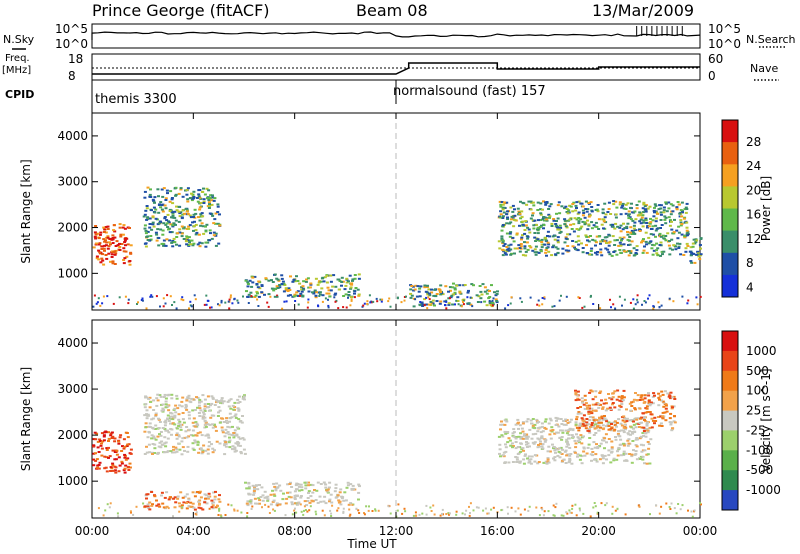 This screenshot has height=554, width=800. What do you see at coordinates (759, 470) in the screenshot?
I see `colorbar-tick-label: -500` at bounding box center [759, 470].